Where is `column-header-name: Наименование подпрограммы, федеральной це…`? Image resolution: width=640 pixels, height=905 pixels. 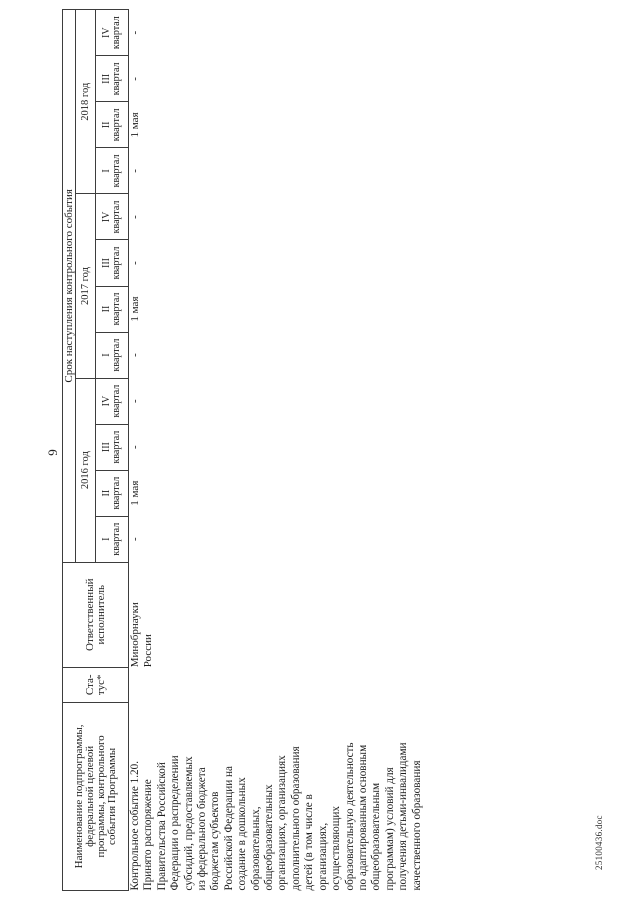
column-header-name: Наименование подпрограммы, федеральной це… is located at coordinates (95, 796).